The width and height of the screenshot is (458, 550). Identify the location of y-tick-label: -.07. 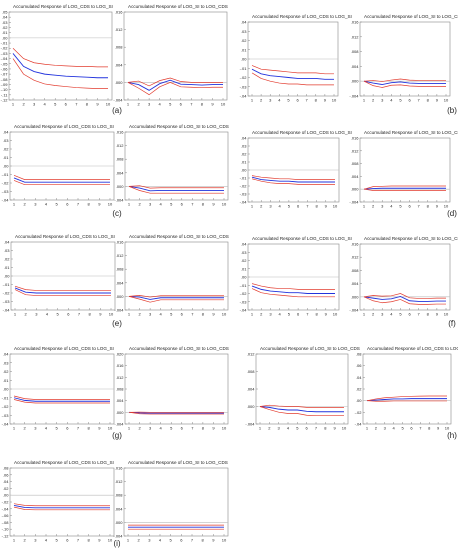
(5, 74).